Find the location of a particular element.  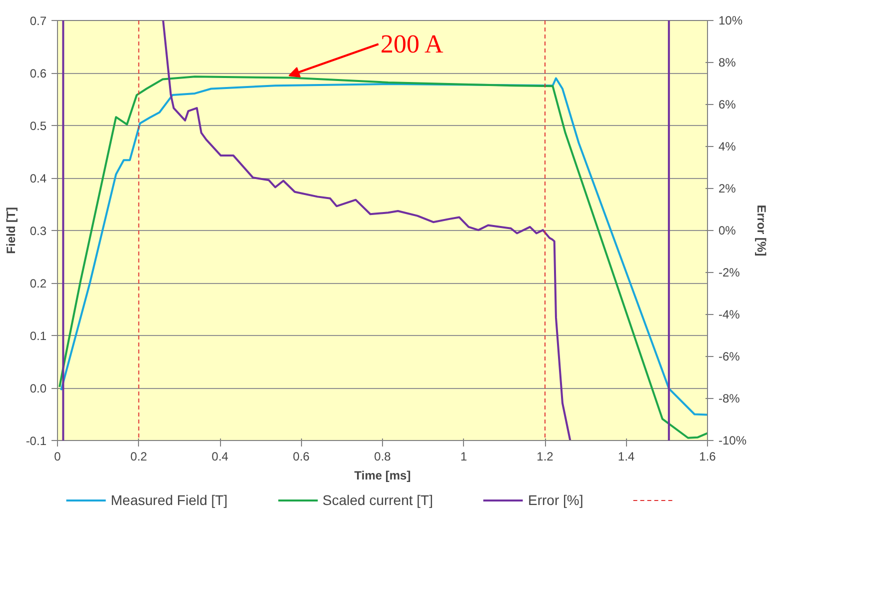

x-tick-label: 0.4 is located at coordinates (220, 457).